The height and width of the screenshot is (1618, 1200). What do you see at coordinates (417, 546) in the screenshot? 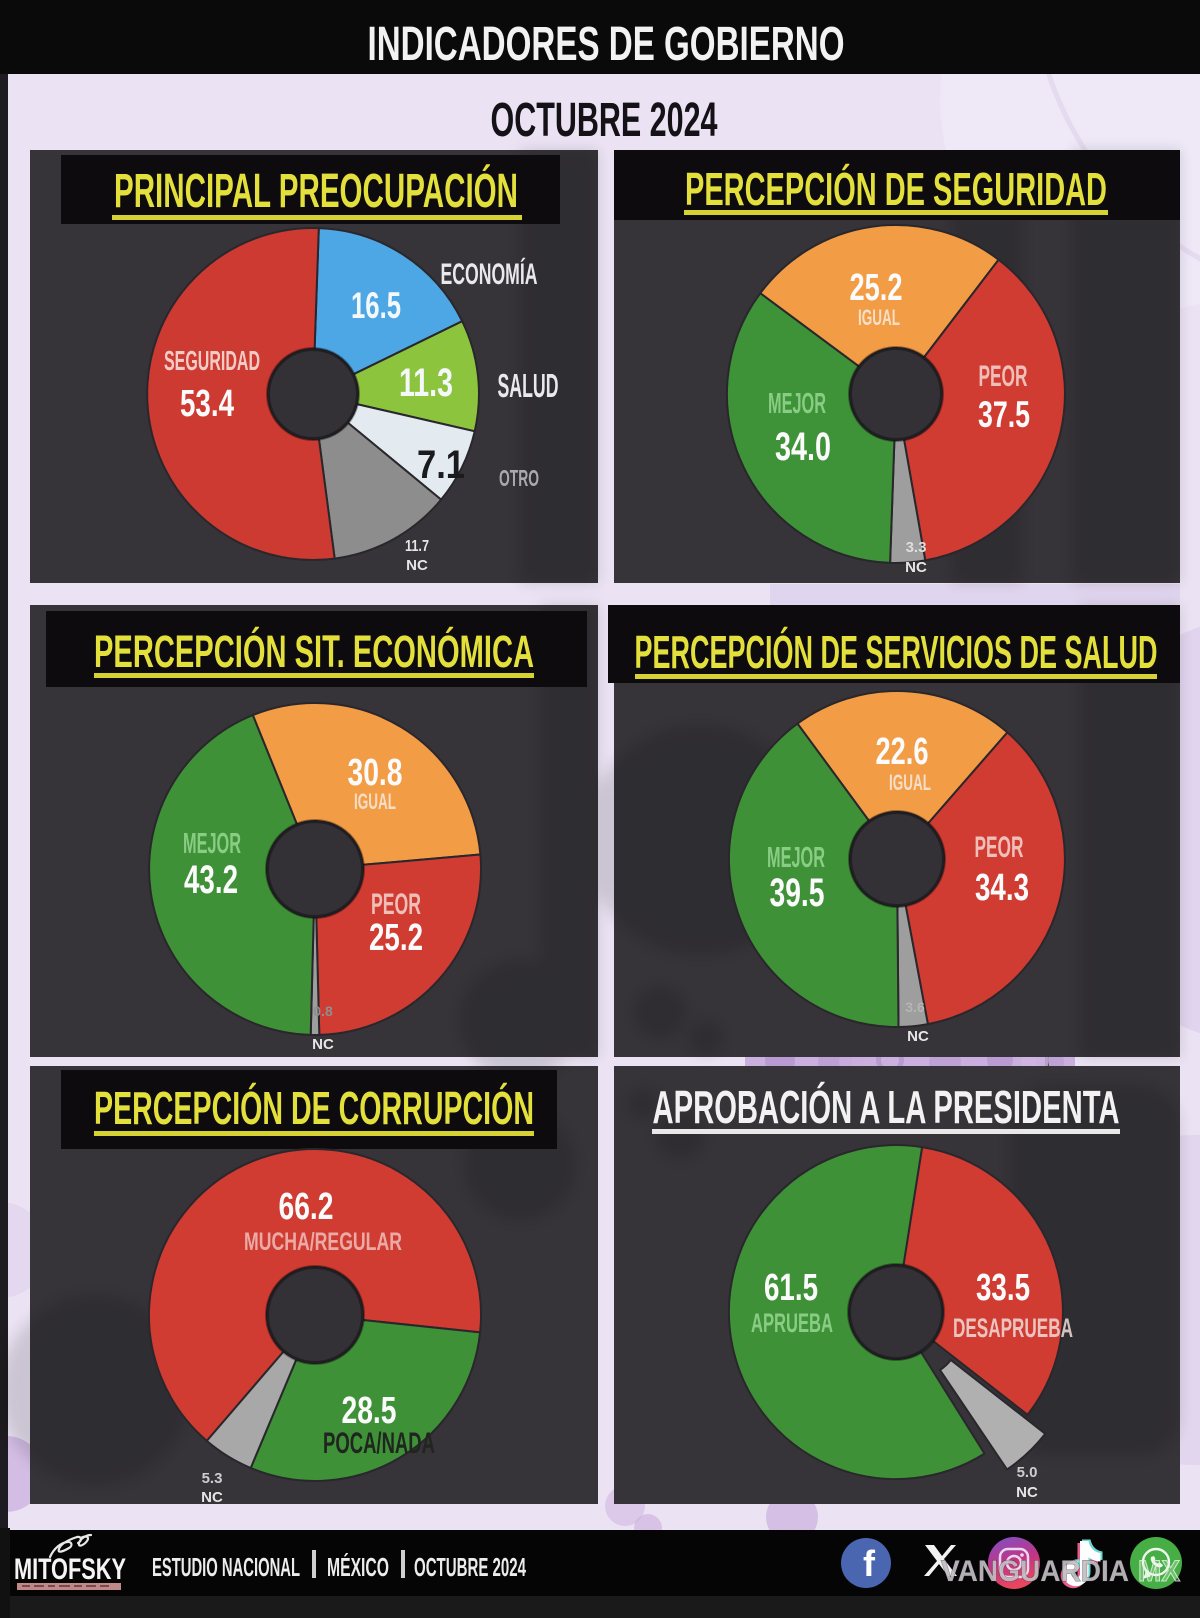
I see `svg-text: 11.7` at bounding box center [417, 546].